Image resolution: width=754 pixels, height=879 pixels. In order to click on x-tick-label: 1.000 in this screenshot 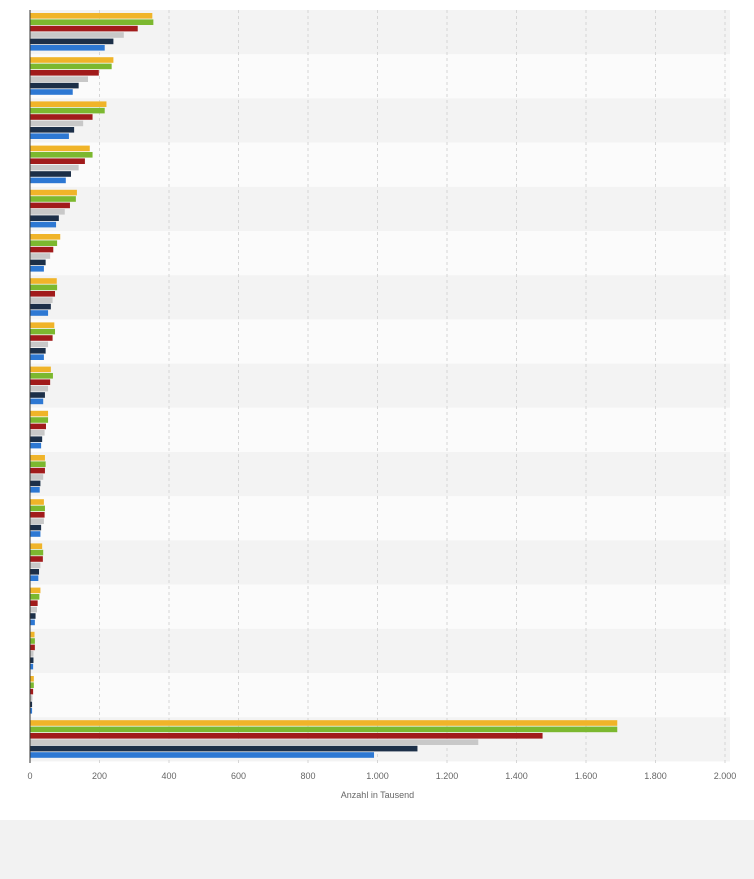, I will do `click(377, 776)`.